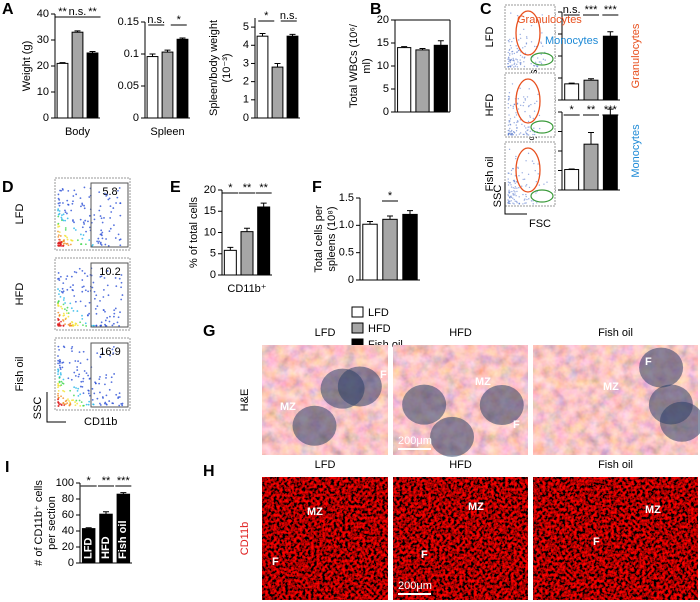  Describe the element at coordinates (246, 63) in the screenshot. I see `y-tick-label: 3` at that location.